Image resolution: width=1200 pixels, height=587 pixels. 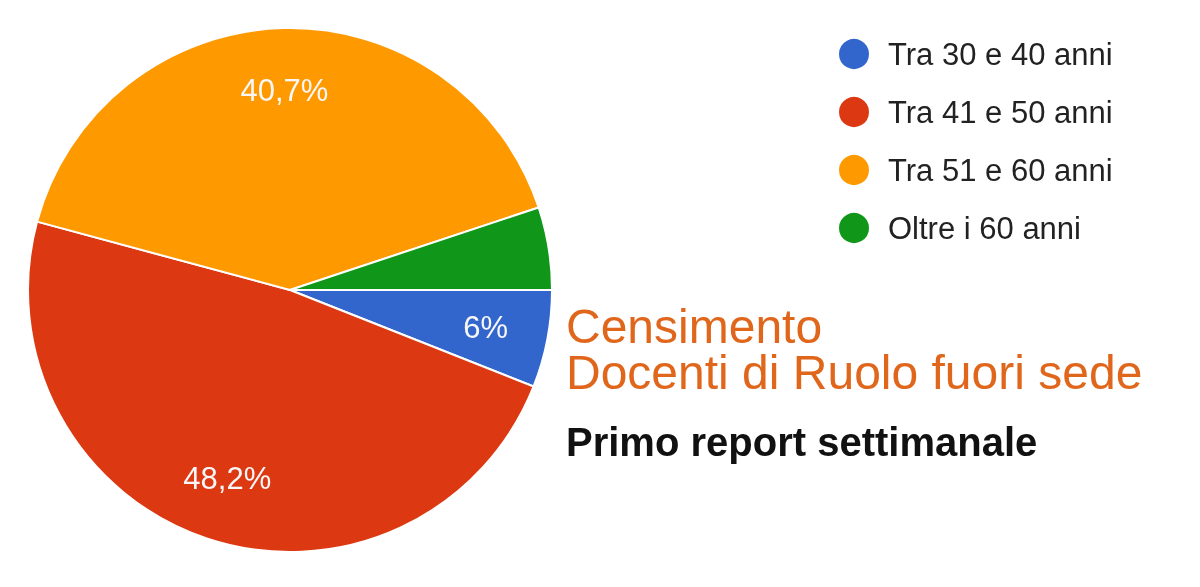 What do you see at coordinates (1000, 170) in the screenshot?
I see `legend-label: Tra 51 e 60 anni` at bounding box center [1000, 170].